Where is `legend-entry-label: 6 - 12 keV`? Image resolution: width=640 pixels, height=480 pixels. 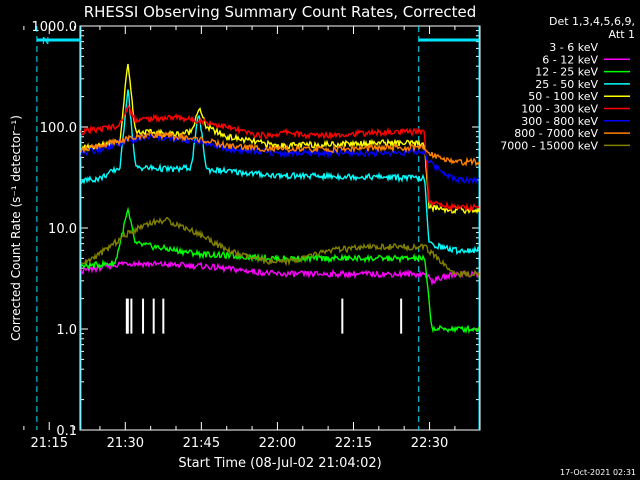 legend-entry-label: 6 - 12 keV is located at coordinates (570, 59).